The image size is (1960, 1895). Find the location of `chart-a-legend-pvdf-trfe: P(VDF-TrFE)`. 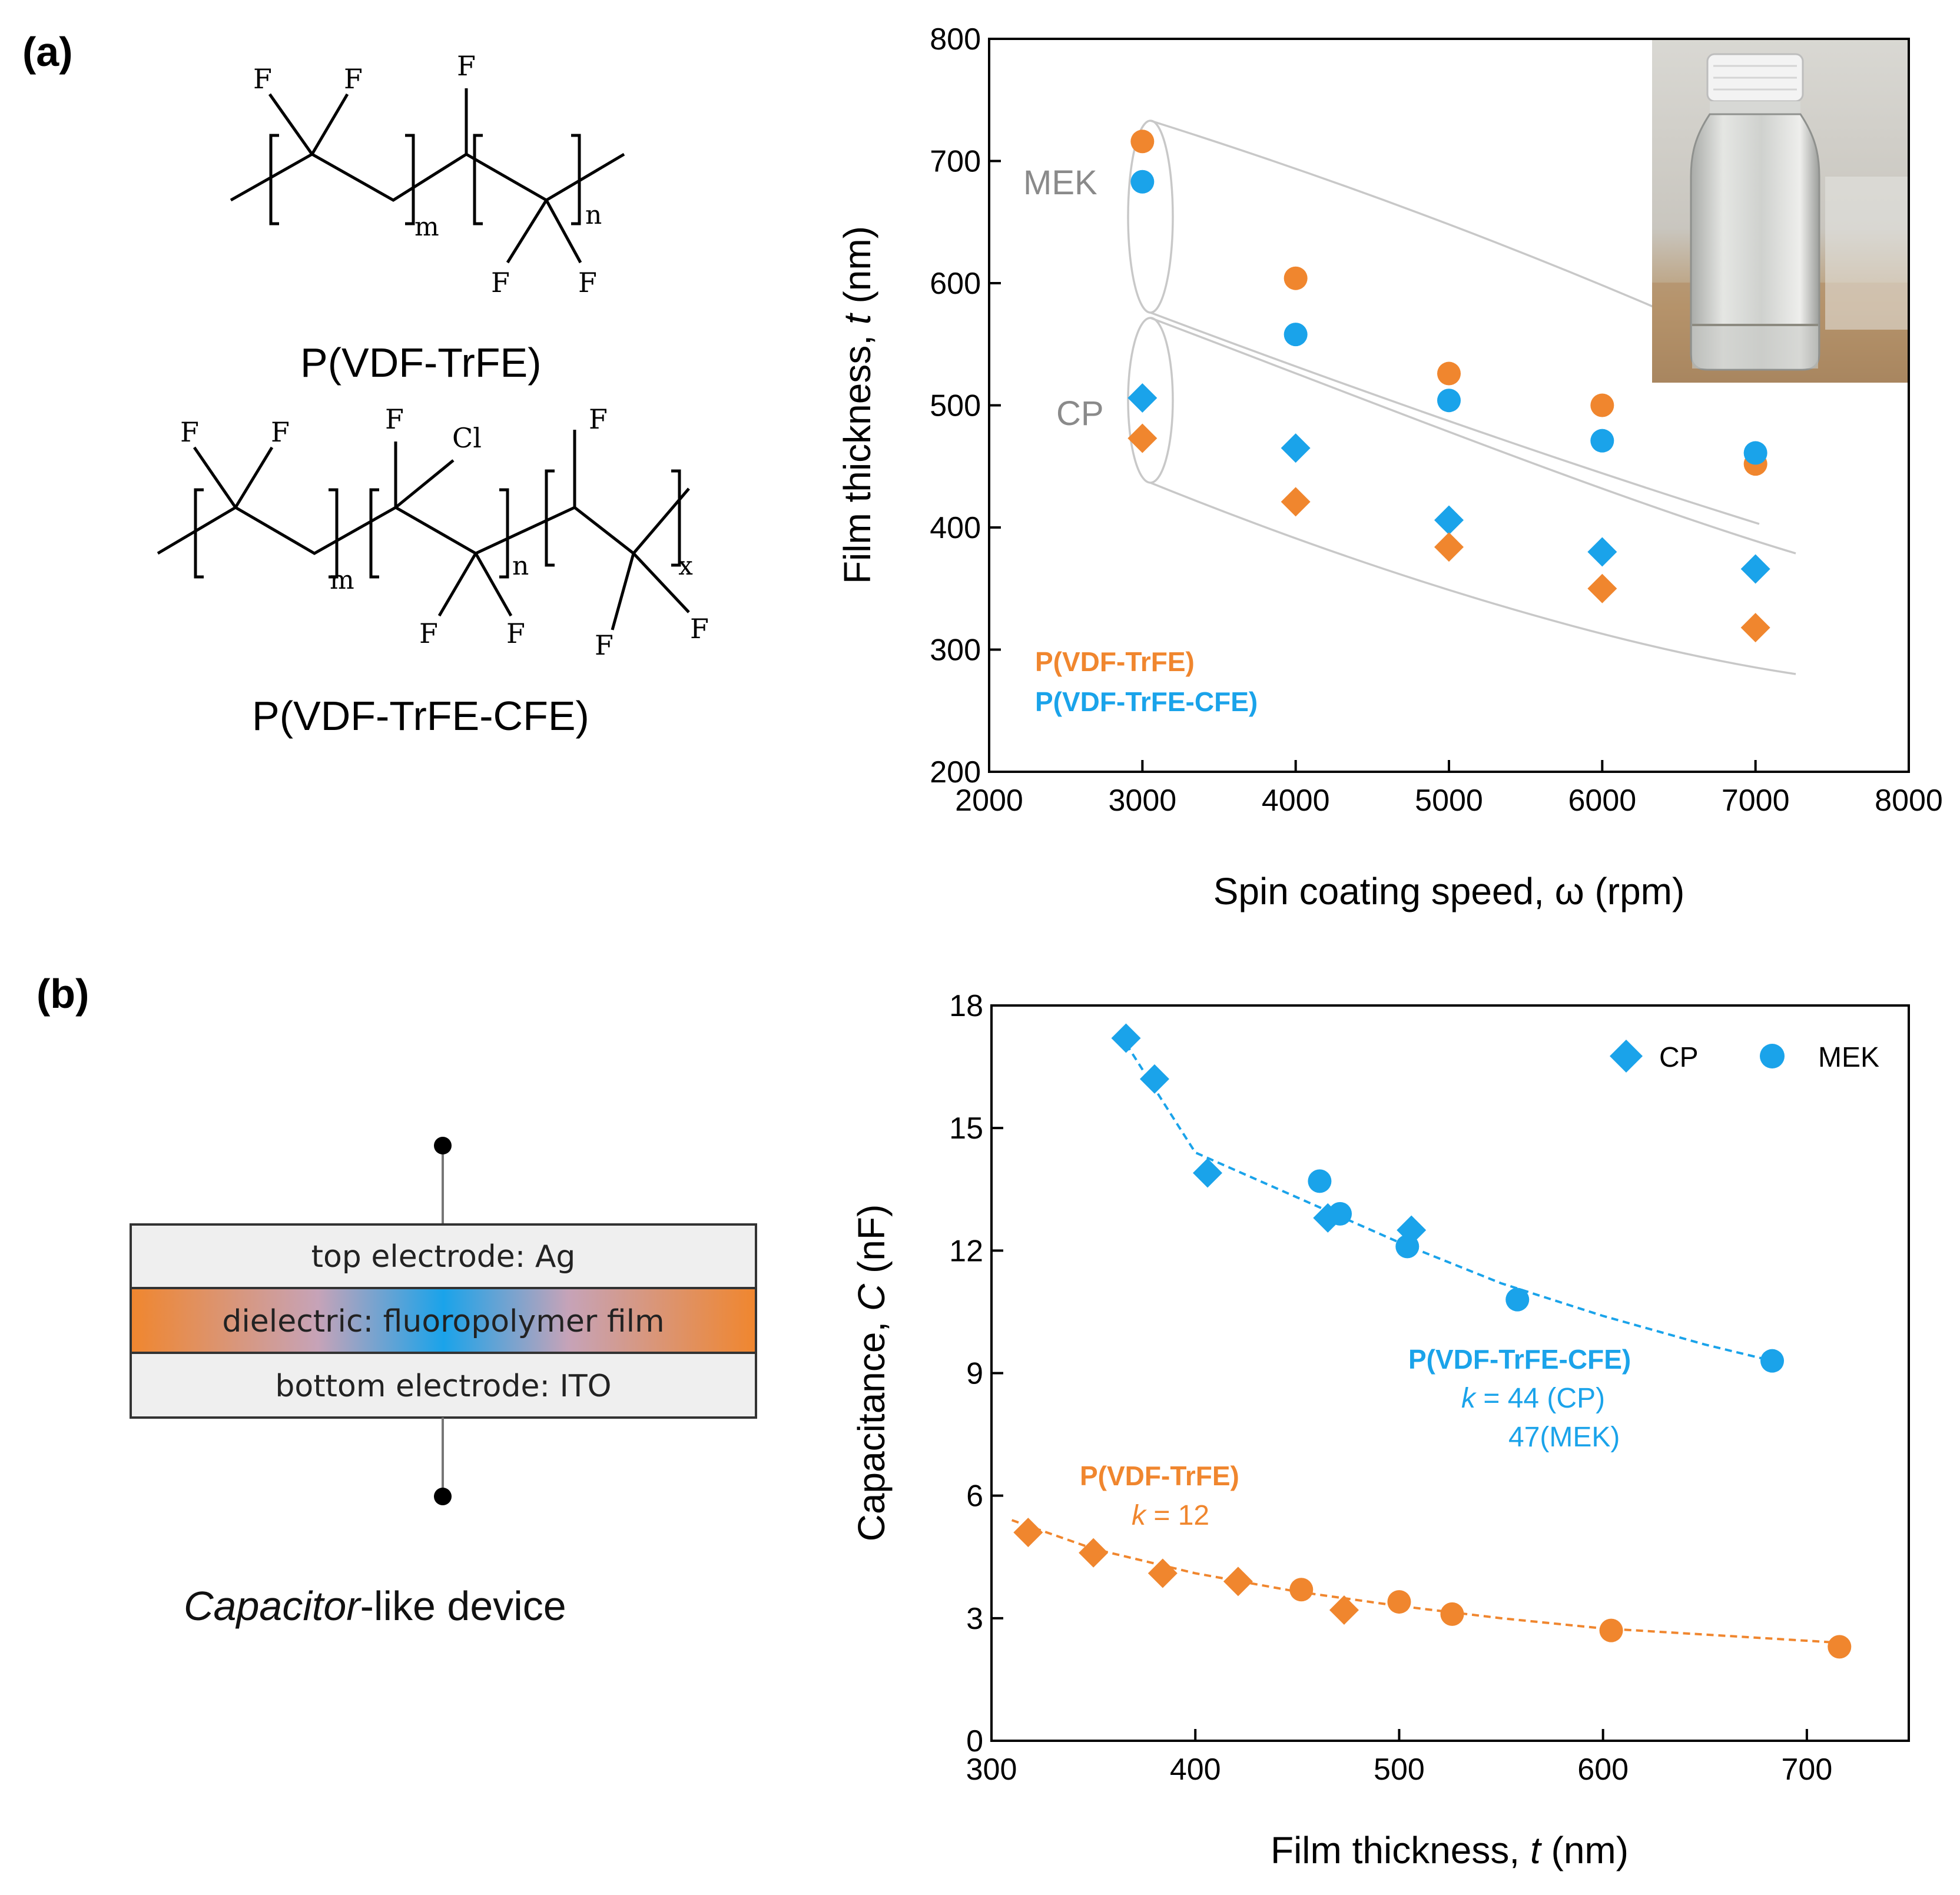

chart-a-legend-pvdf-trfe: P(VDF-TrFE) is located at coordinates (1115, 661).